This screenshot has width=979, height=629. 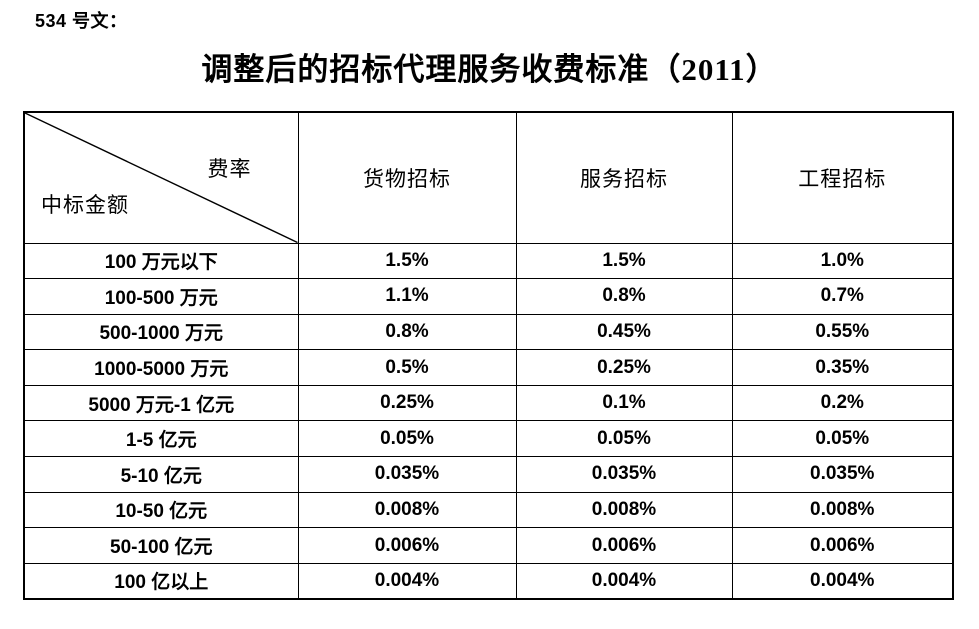 What do you see at coordinates (842, 296) in the screenshot?
I see `engineering-rate-cell: 0.7%` at bounding box center [842, 296].